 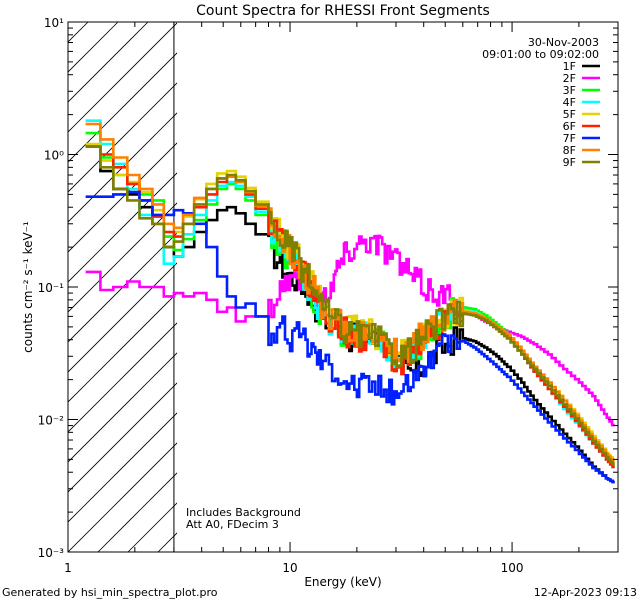 What do you see at coordinates (569, 126) in the screenshot?
I see `legend-label-6f: 6F` at bounding box center [569, 126].